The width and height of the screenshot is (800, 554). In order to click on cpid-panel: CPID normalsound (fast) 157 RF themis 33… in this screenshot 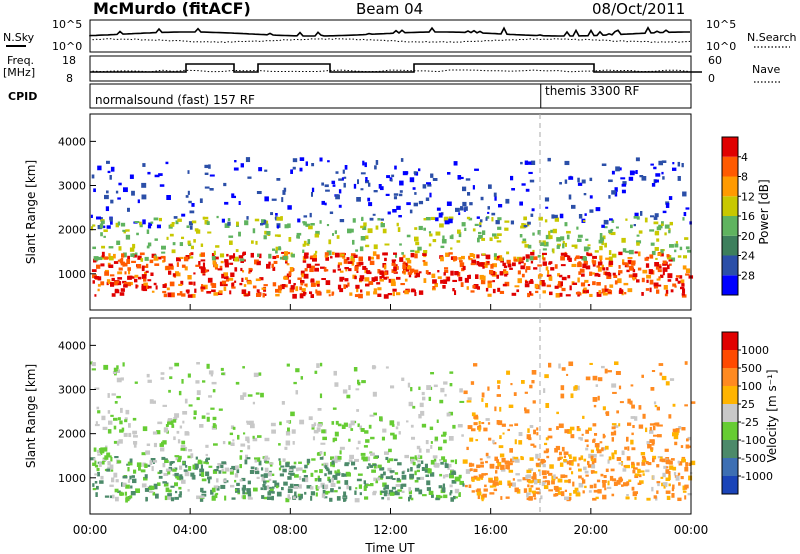, I will do `click(350, 96)`.